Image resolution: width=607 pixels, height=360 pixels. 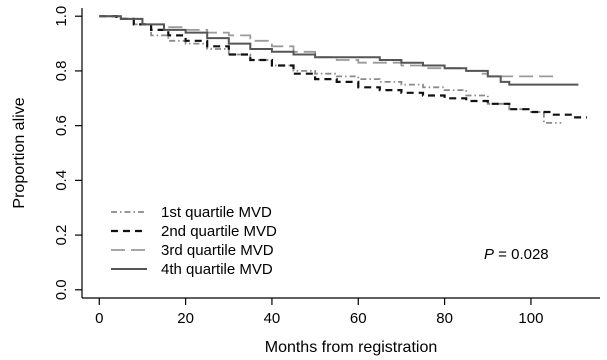 I want to click on x-tick-label: 40, so click(x=272, y=318).